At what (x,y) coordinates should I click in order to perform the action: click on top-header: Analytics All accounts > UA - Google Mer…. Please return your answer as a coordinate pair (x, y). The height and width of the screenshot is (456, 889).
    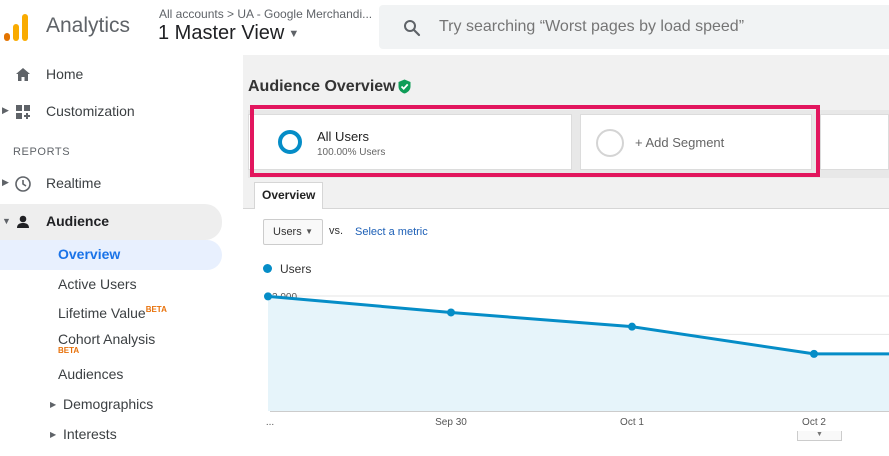
    Looking at the image, I should click on (444, 27).